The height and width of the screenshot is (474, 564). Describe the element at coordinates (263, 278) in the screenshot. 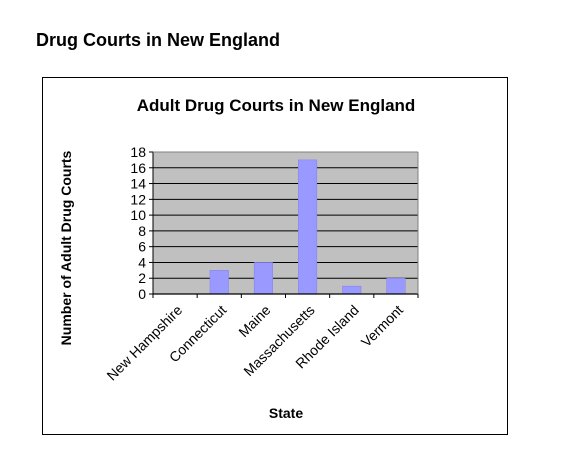

I see `bar-maine` at that location.